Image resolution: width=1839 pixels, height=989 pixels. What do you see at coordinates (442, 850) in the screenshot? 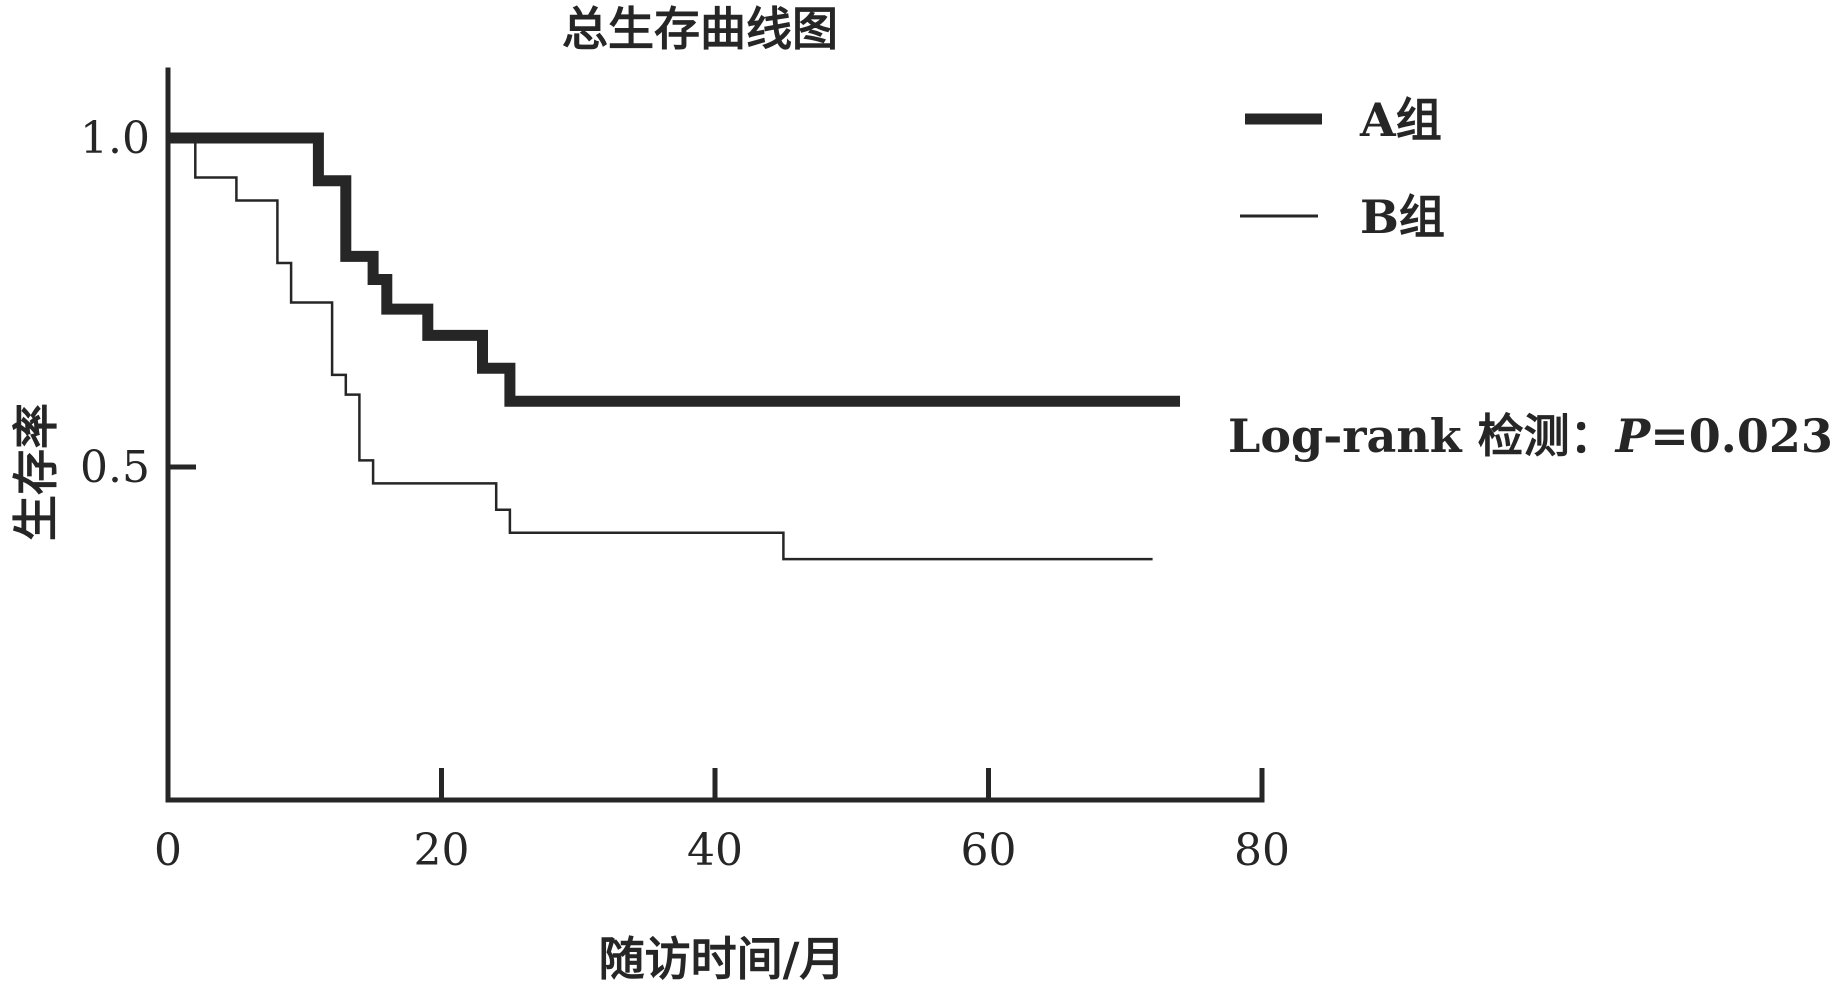
I see `x-tick-label-20: 20` at bounding box center [442, 850].